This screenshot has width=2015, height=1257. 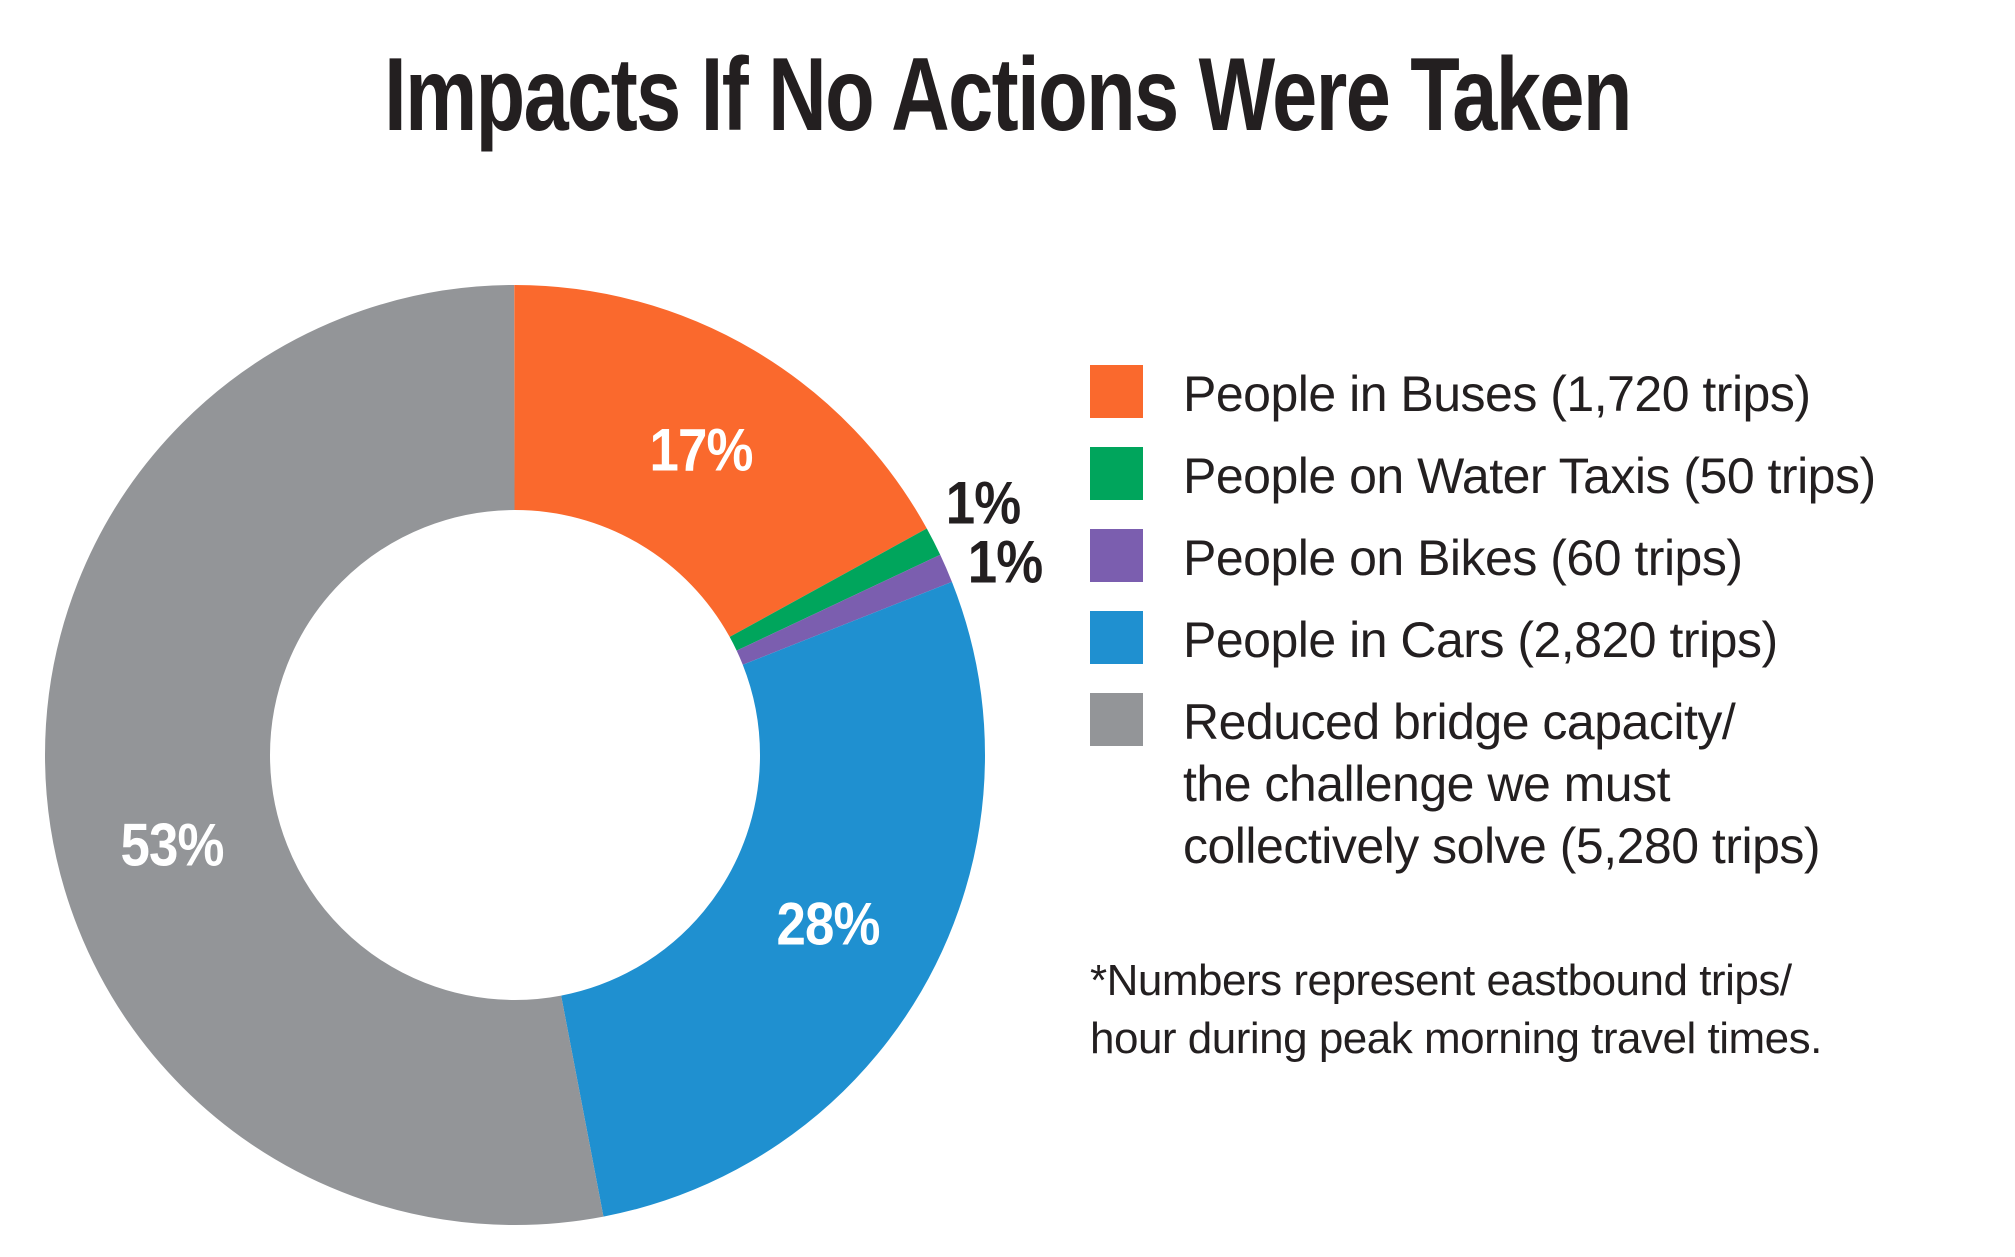 I want to click on legend-item-buses: People in Buses (1,720 trips), so click(x=1552, y=394).